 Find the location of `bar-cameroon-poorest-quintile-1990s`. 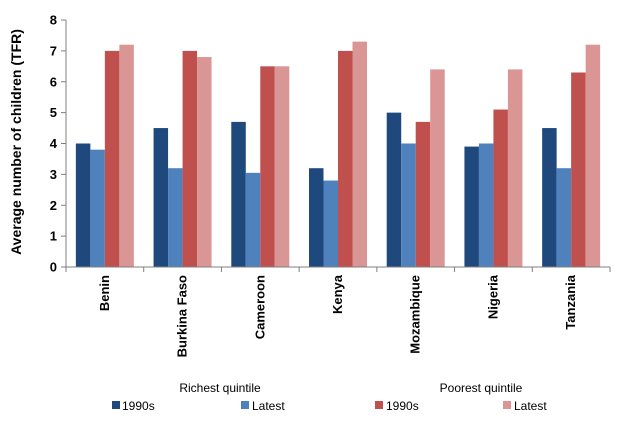

bar-cameroon-poorest-quintile-1990s is located at coordinates (267, 166).